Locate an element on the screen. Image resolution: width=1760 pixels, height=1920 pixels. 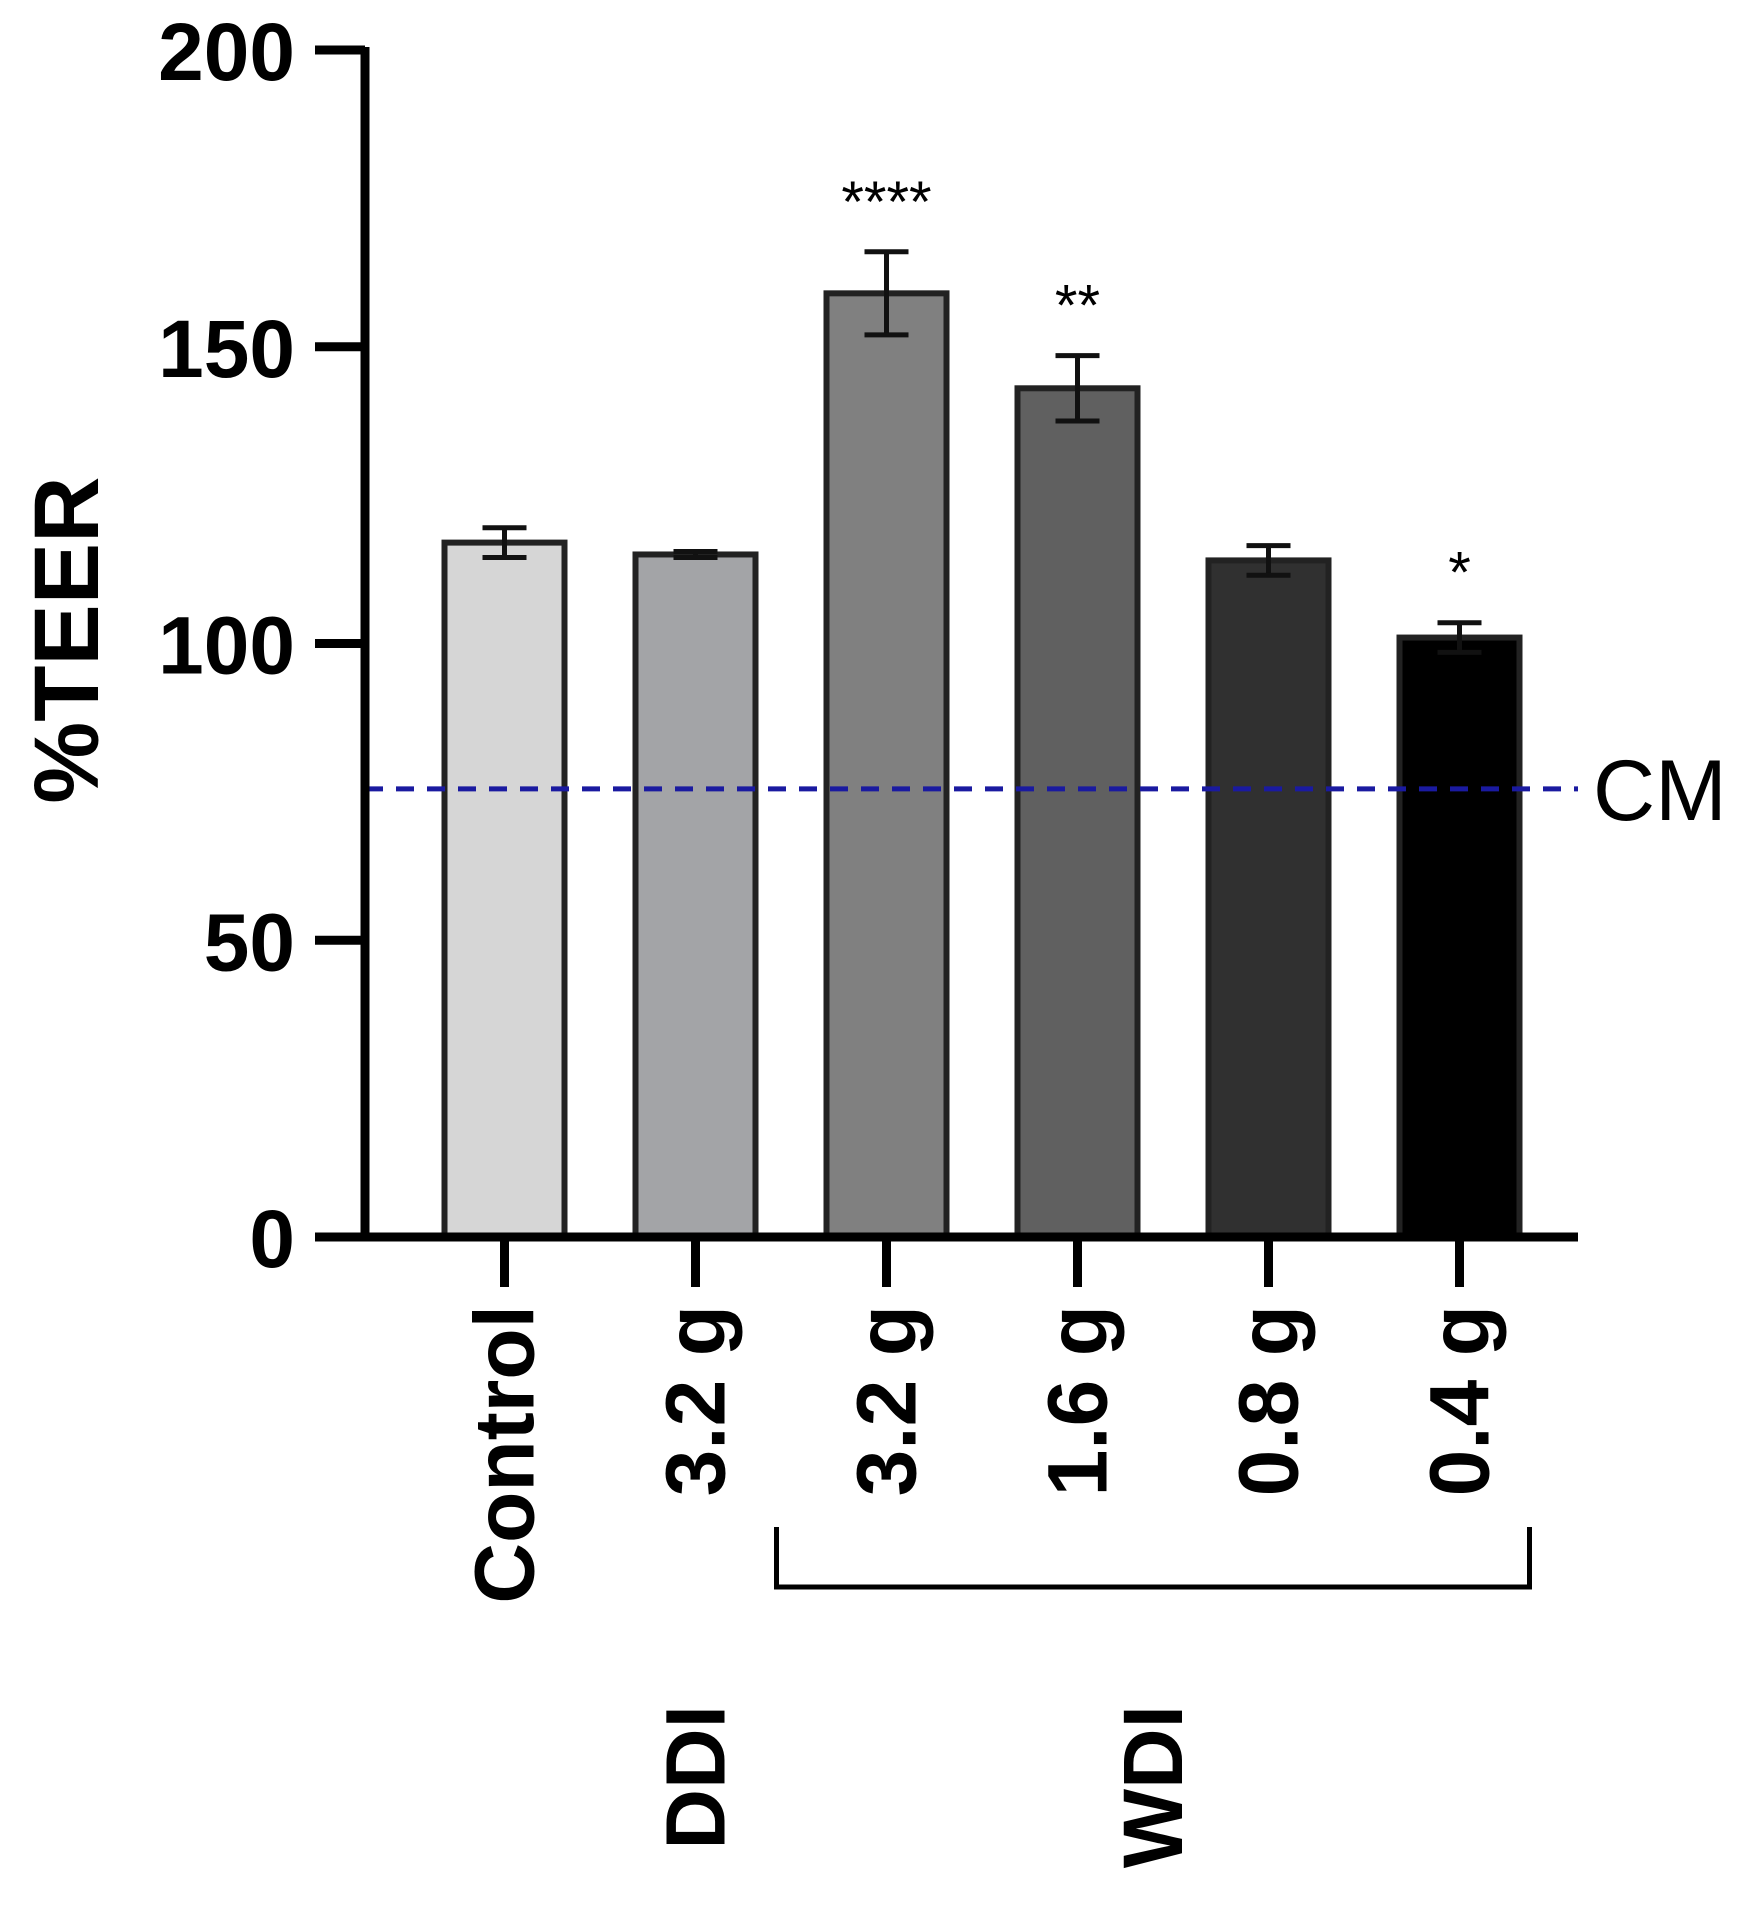
group-label-ddi: DDI is located at coordinates (696, 1777).